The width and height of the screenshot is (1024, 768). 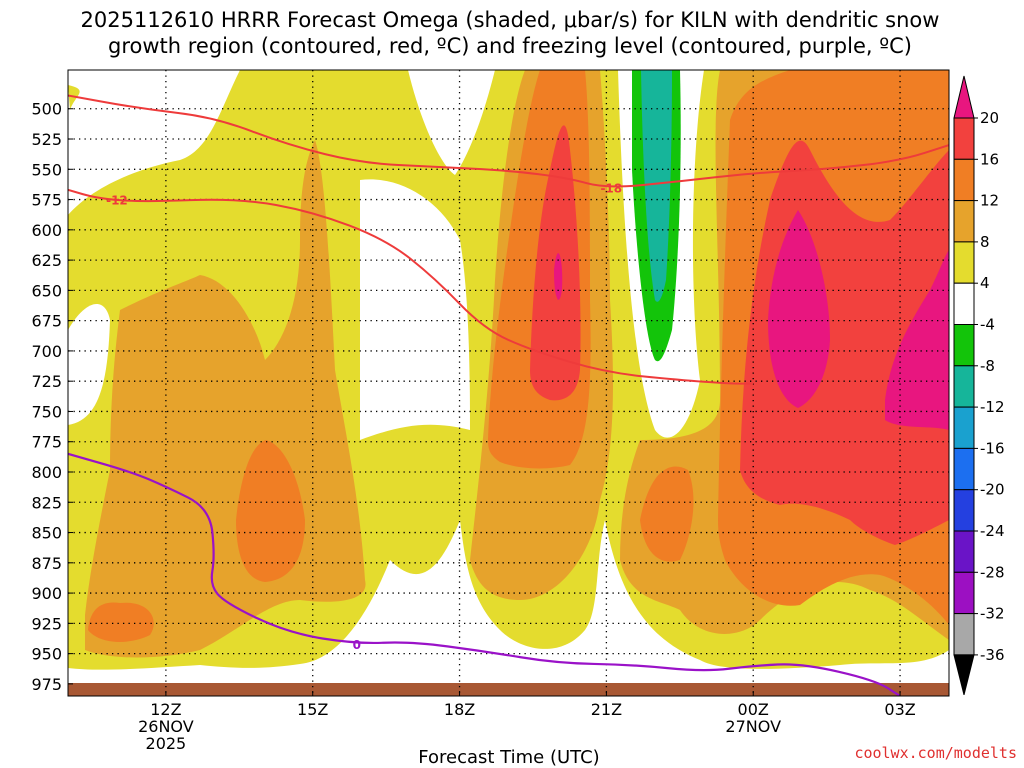 What do you see at coordinates (312, 709) in the screenshot?
I see `x-tick-label: 15Z` at bounding box center [312, 709].